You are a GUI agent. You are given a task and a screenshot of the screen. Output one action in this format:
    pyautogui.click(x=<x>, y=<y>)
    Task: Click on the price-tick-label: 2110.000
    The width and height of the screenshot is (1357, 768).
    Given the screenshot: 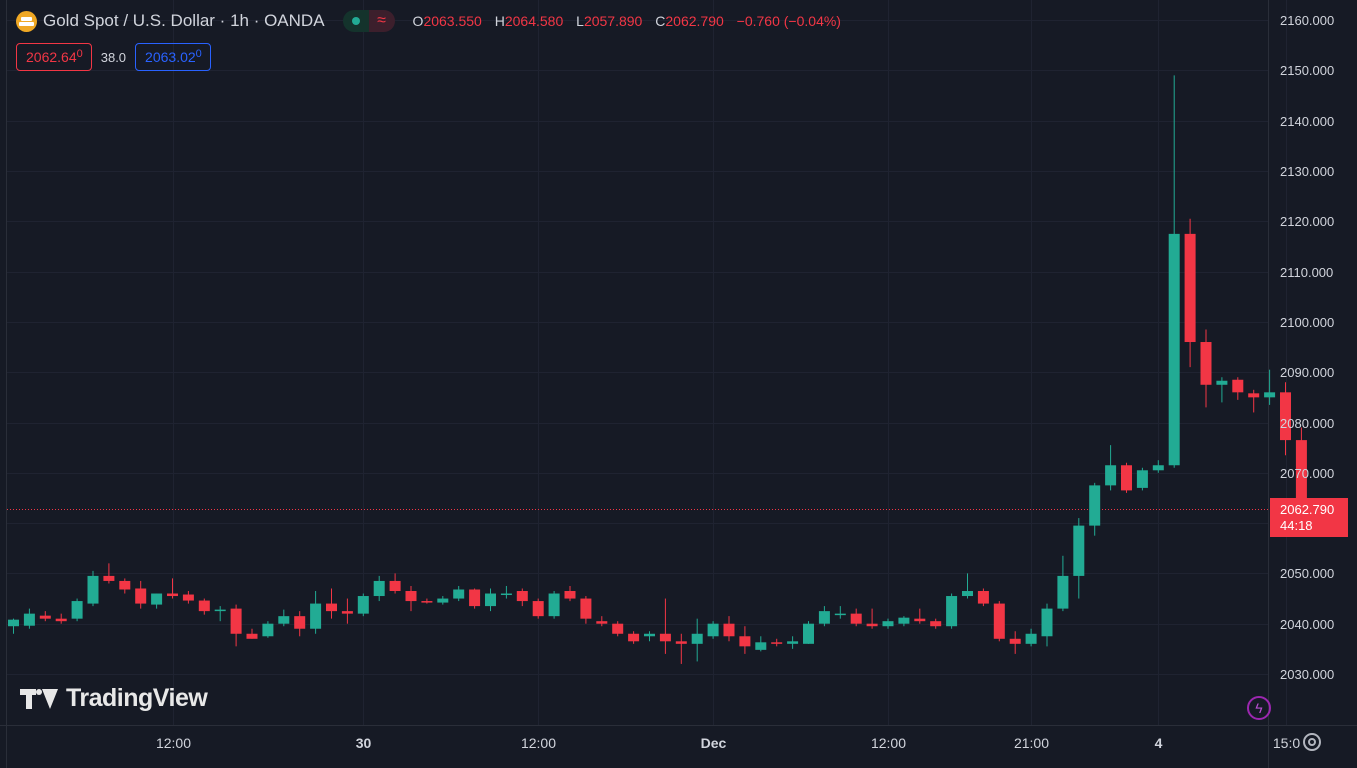 What is the action you would take?
    pyautogui.click(x=1306, y=272)
    